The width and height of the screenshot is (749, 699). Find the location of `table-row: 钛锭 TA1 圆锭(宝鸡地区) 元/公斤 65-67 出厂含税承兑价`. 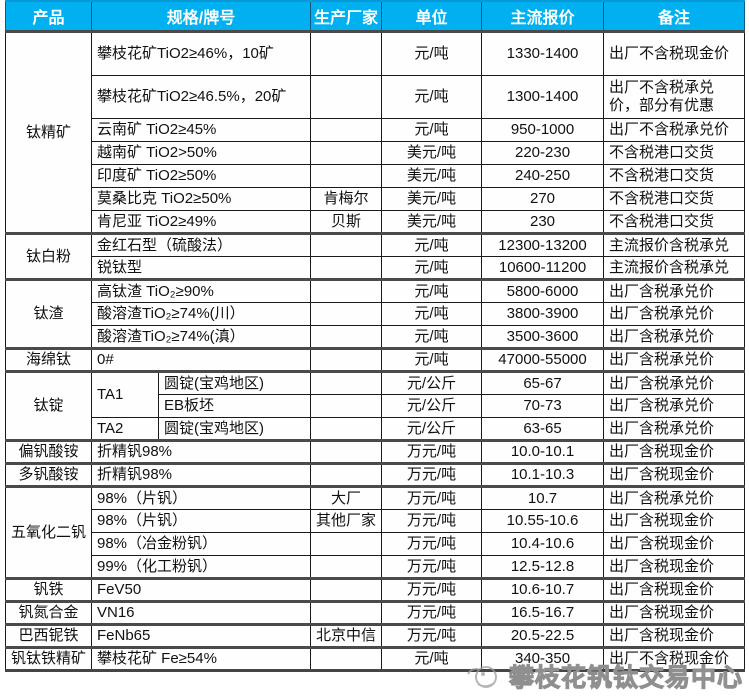

table-row: 钛锭 TA1 圆锭(宝鸡地区) 元/公斤 65-67 出厂含税承兑价 is located at coordinates (375, 405).